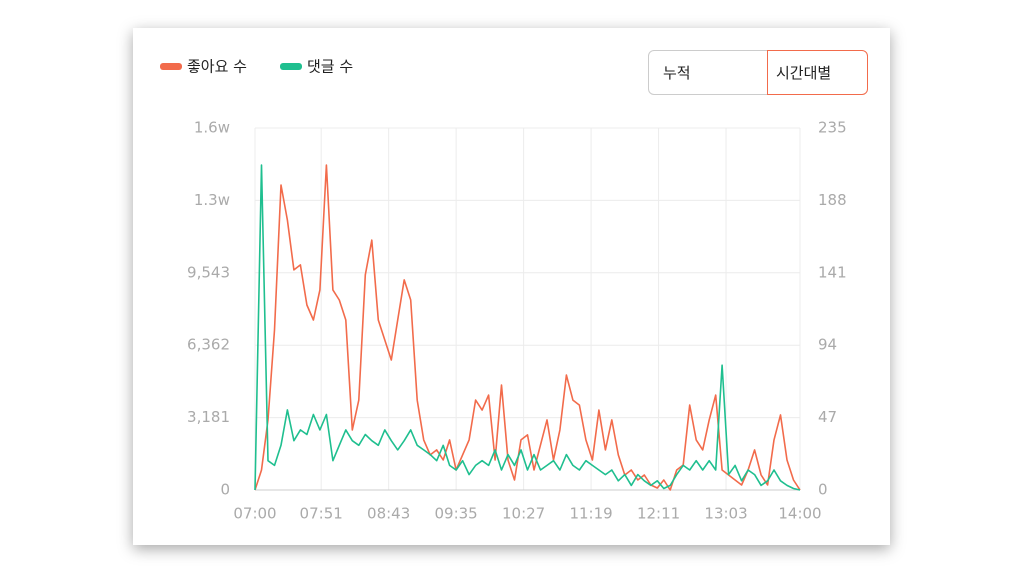 Image resolution: width=1024 pixels, height=576 pixels. Describe the element at coordinates (208, 272) in the screenshot. I see `y-tick-label: 9,543` at that location.